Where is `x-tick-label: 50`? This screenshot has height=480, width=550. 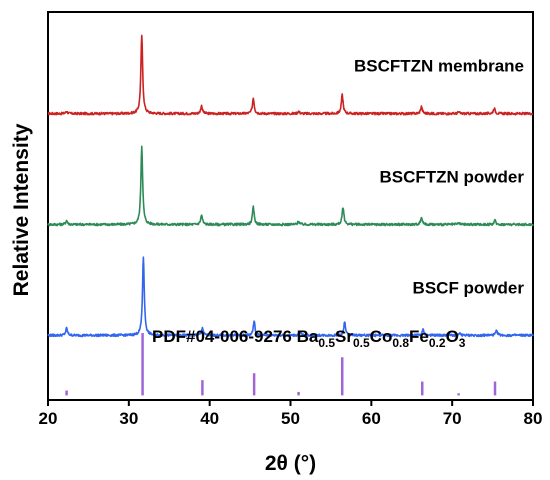 x-tick-label: 50 is located at coordinates (290, 418).